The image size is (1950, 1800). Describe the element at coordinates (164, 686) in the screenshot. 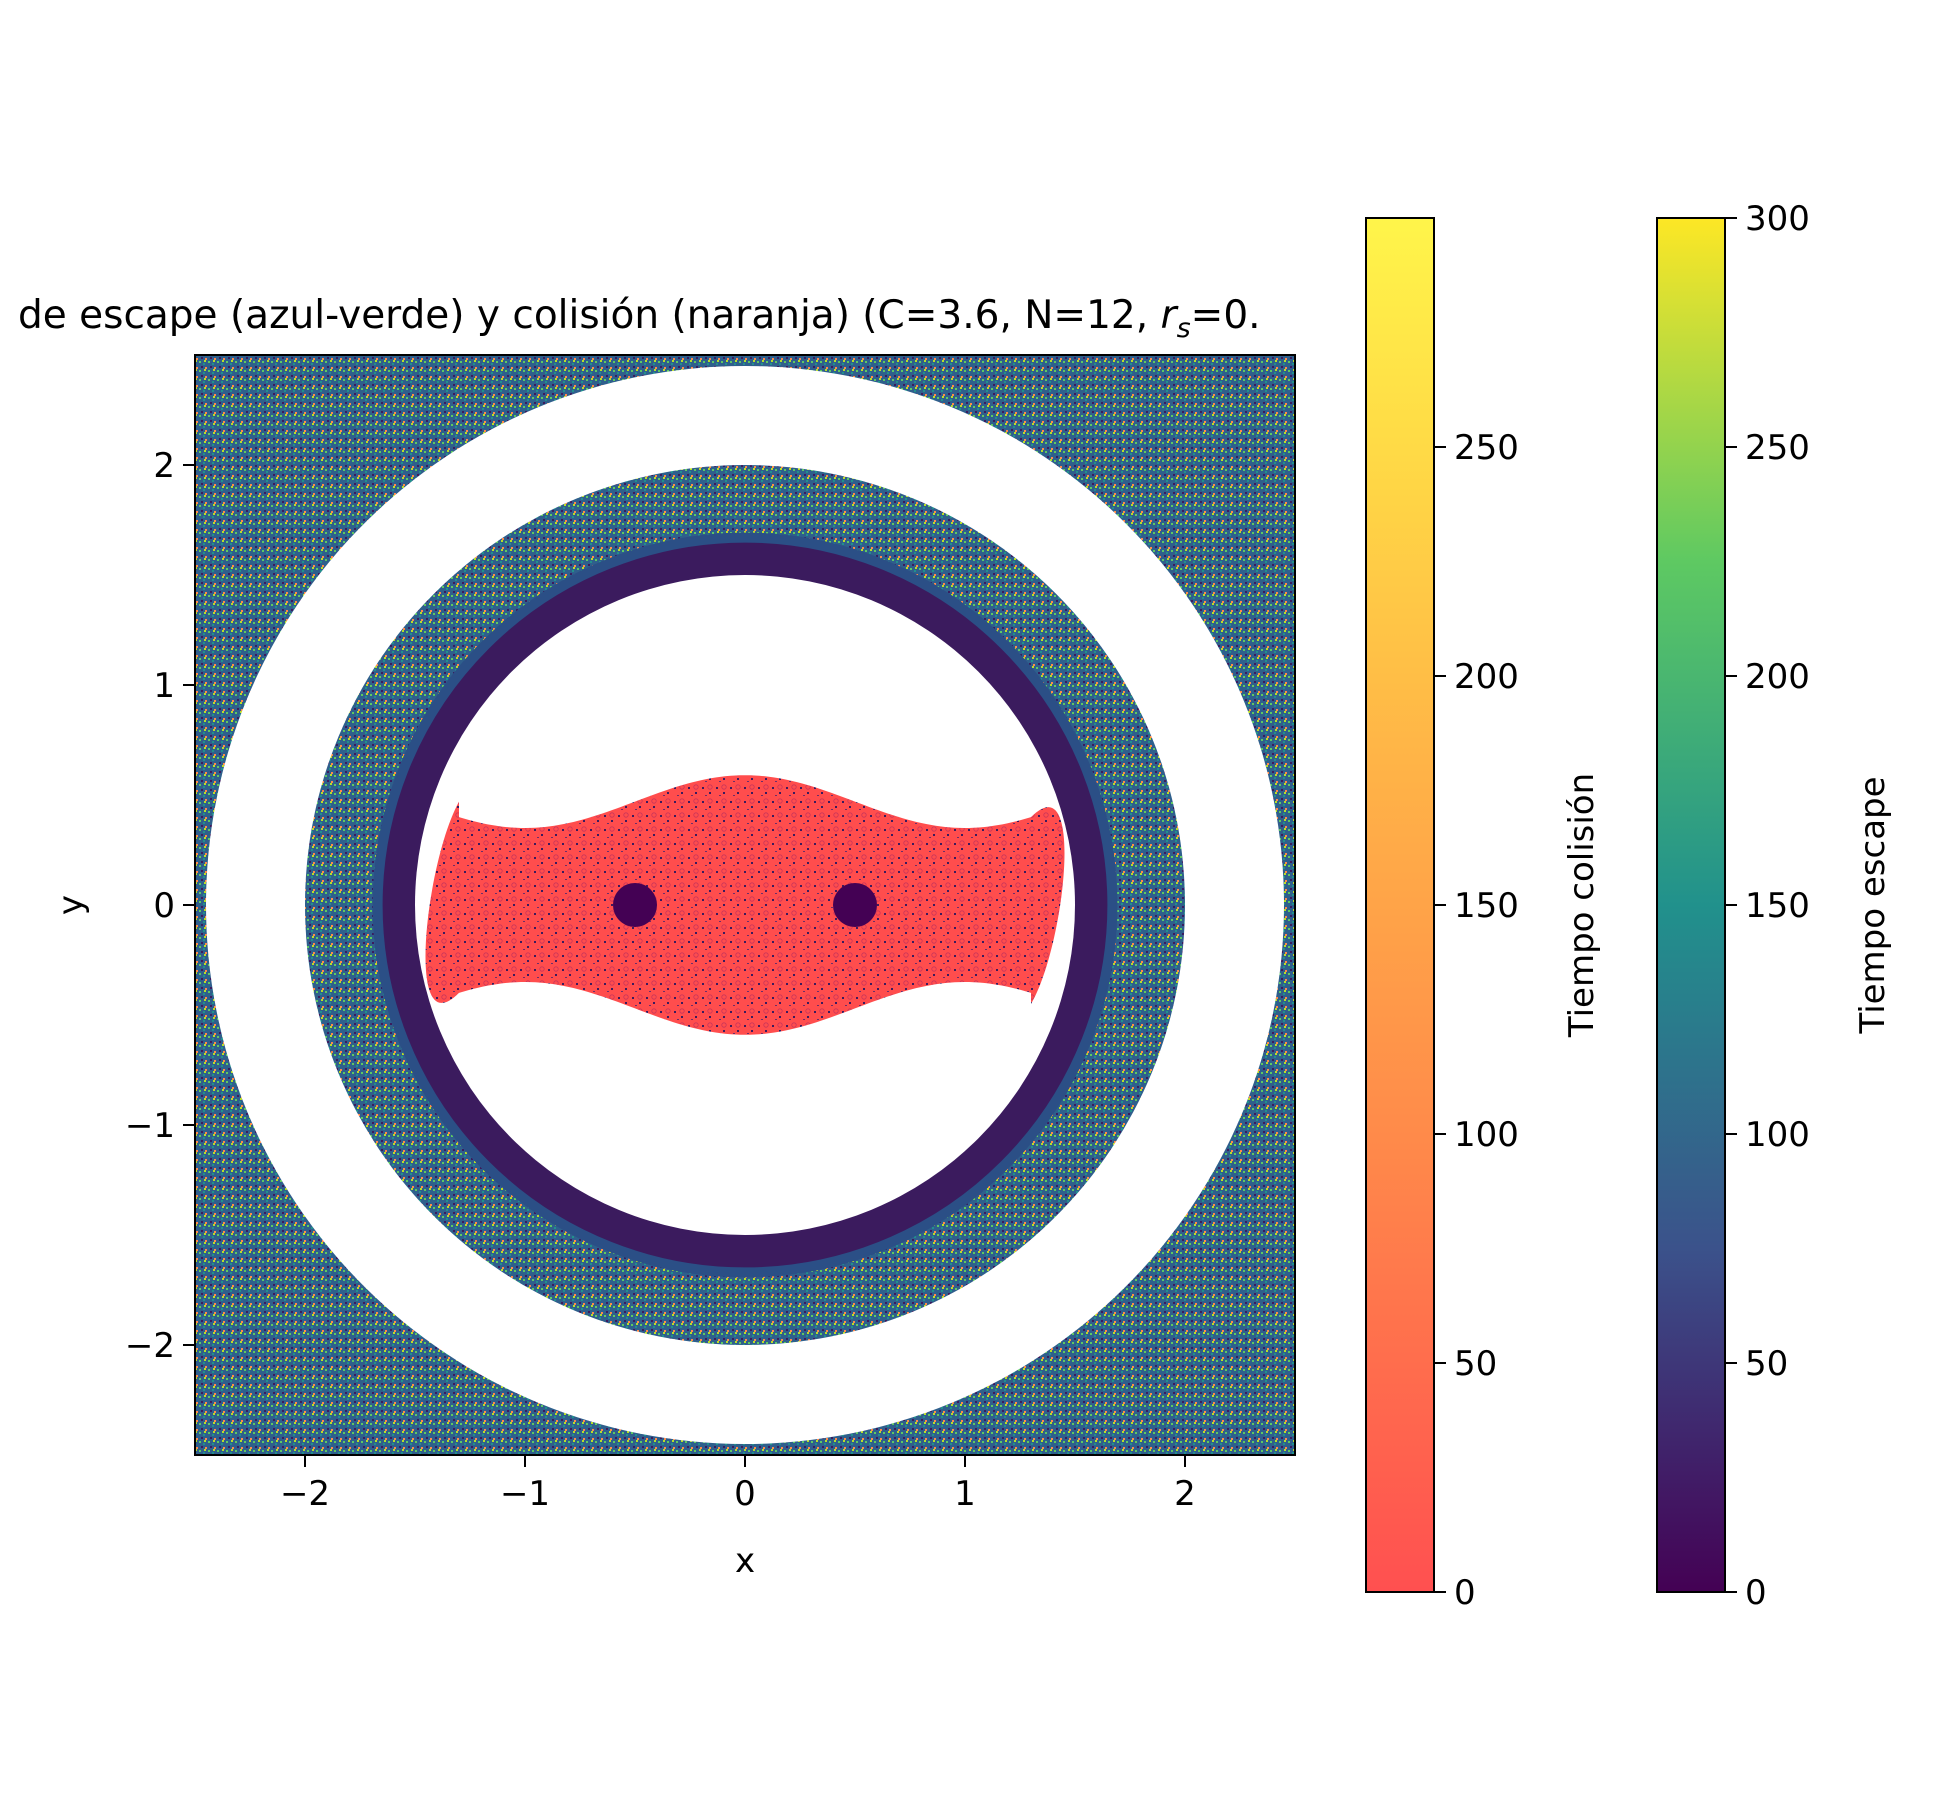

I see `y-tick-label: 1` at that location.